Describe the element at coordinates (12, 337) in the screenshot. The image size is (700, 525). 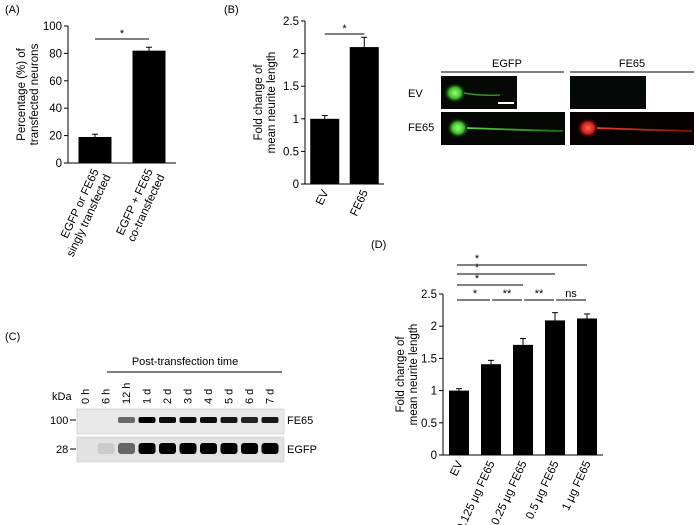
I see `panel-label-c: (C)` at that location.